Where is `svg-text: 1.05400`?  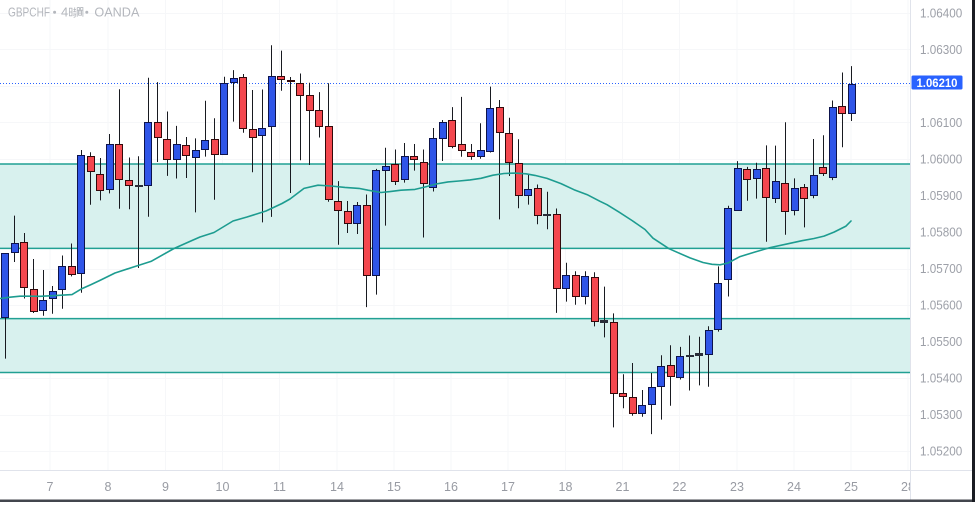 svg-text: 1.05400 is located at coordinates (941, 378).